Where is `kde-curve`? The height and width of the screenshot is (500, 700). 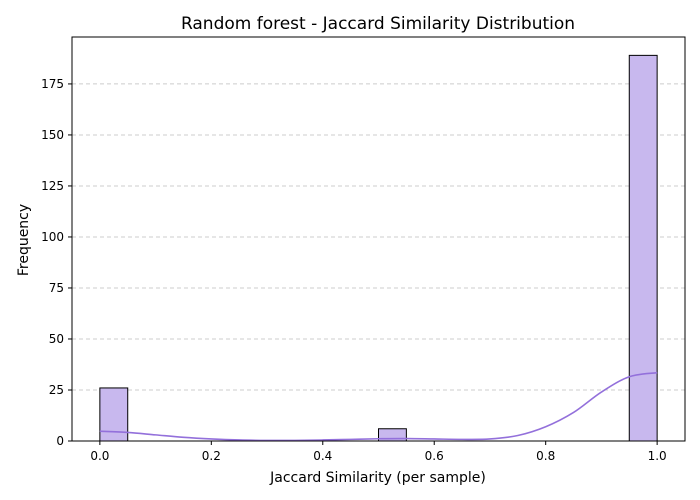 kde-curve is located at coordinates (378, 406).